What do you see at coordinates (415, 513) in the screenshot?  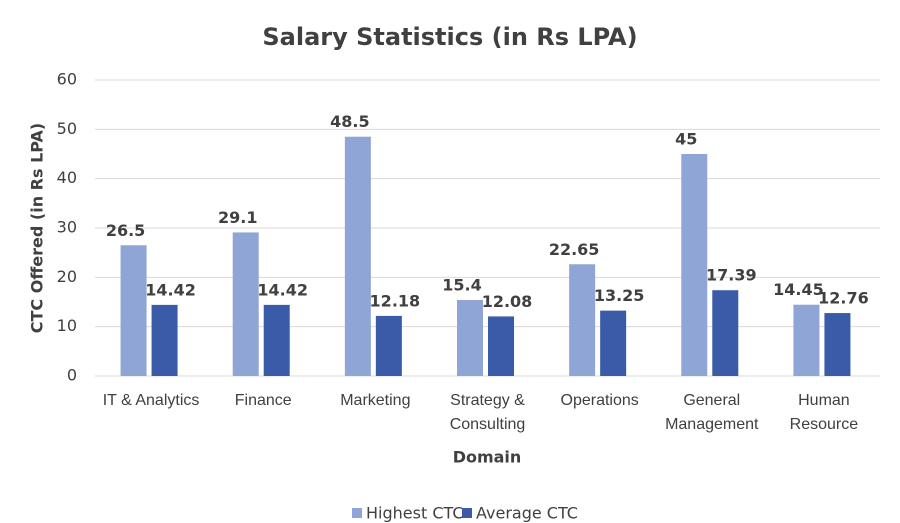 I see `legend-label: Highest CTC` at bounding box center [415, 513].